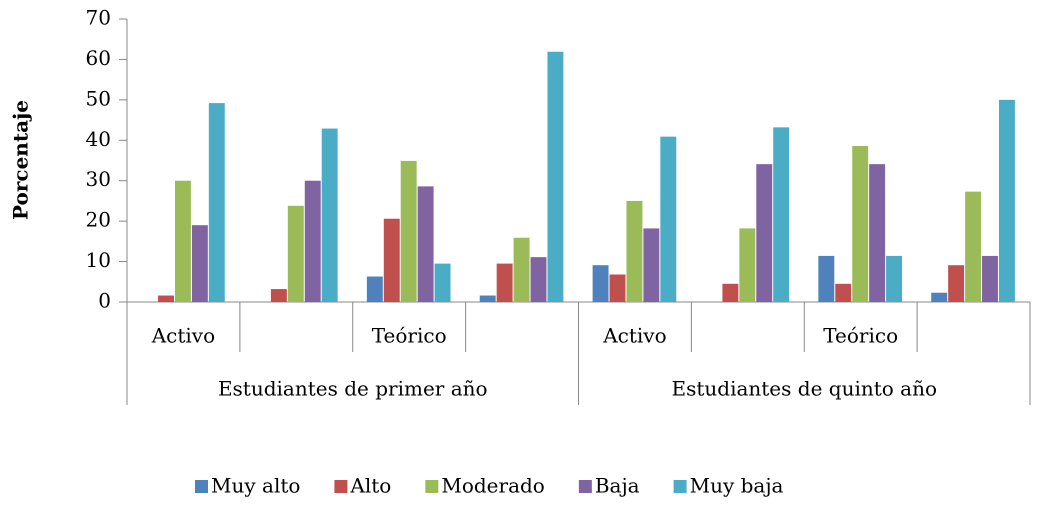 The height and width of the screenshot is (525, 1038). What do you see at coordinates (737, 486) in the screenshot?
I see `legend-label: Muy baja` at bounding box center [737, 486].